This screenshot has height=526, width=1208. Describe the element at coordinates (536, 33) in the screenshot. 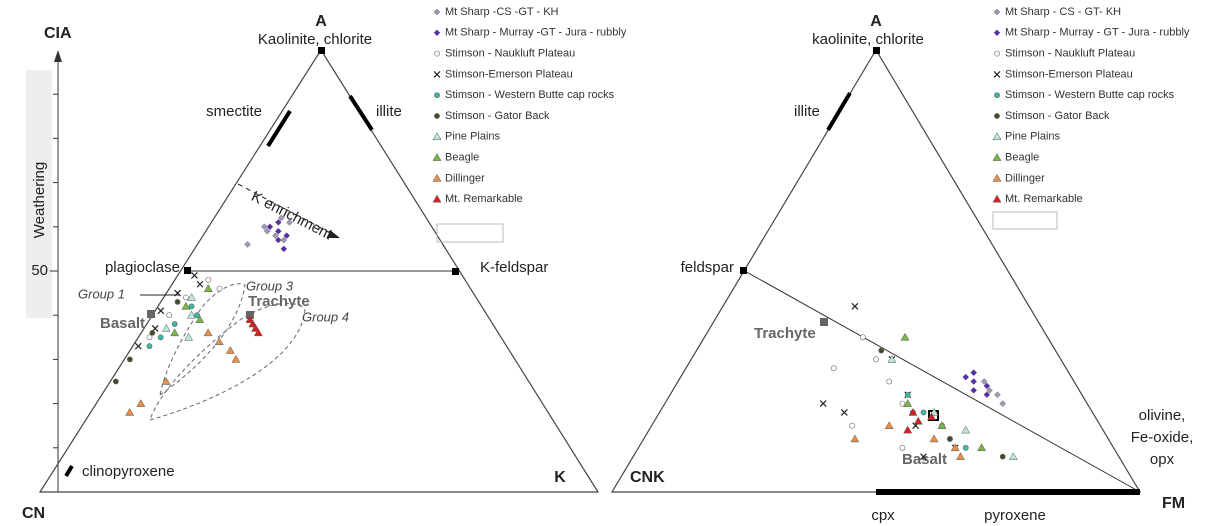

I see `legend-label: Mt Sharp - Murray -GT - Jura - rubbly` at that location.